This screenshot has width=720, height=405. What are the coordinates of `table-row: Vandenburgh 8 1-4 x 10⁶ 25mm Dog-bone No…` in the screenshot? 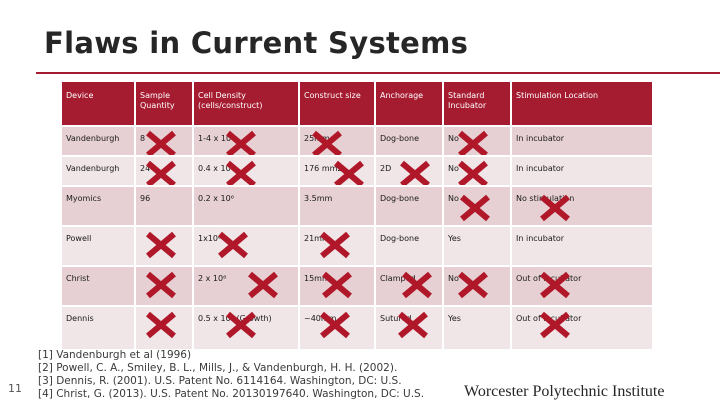 It's located at (357, 141).